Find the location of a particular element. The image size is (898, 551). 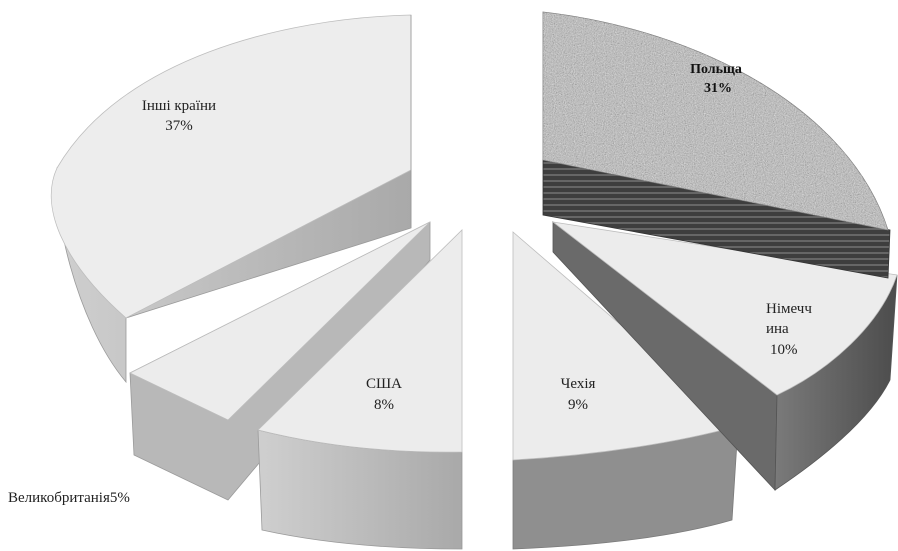

label-germany: Німечч ина 10% is located at coordinates (789, 329).